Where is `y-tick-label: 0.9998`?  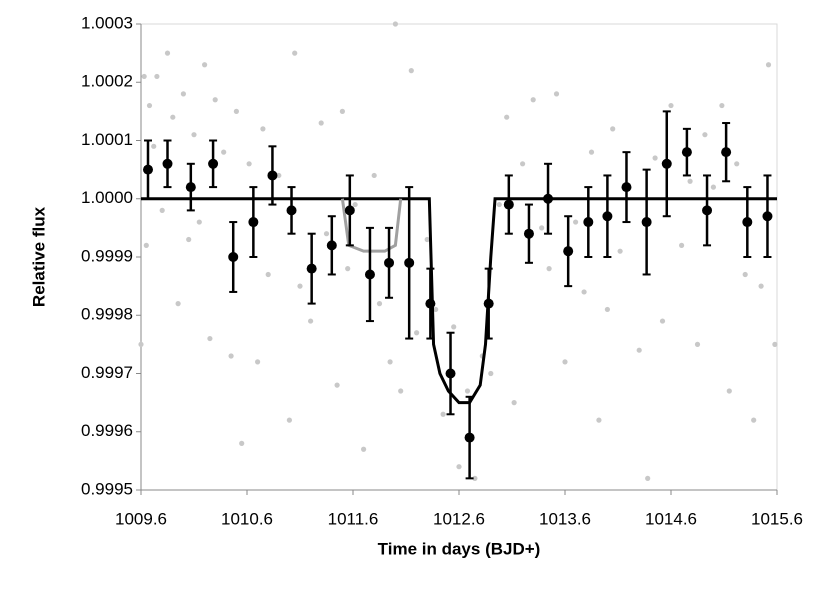
y-tick-label: 0.9998 is located at coordinates (107, 314).